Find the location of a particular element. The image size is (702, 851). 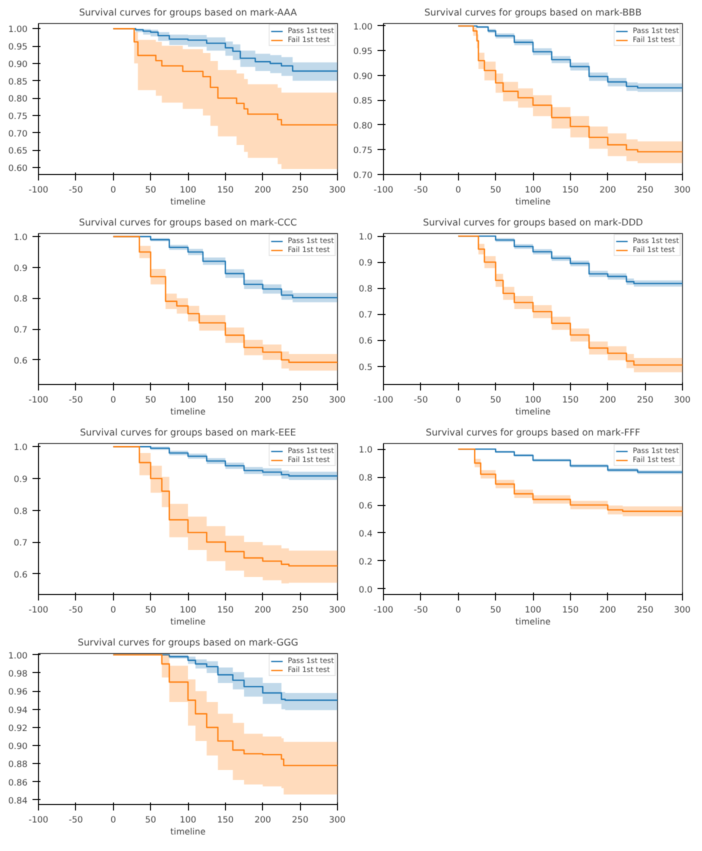

y-tick-label: 0.60 is located at coordinates (18, 169).